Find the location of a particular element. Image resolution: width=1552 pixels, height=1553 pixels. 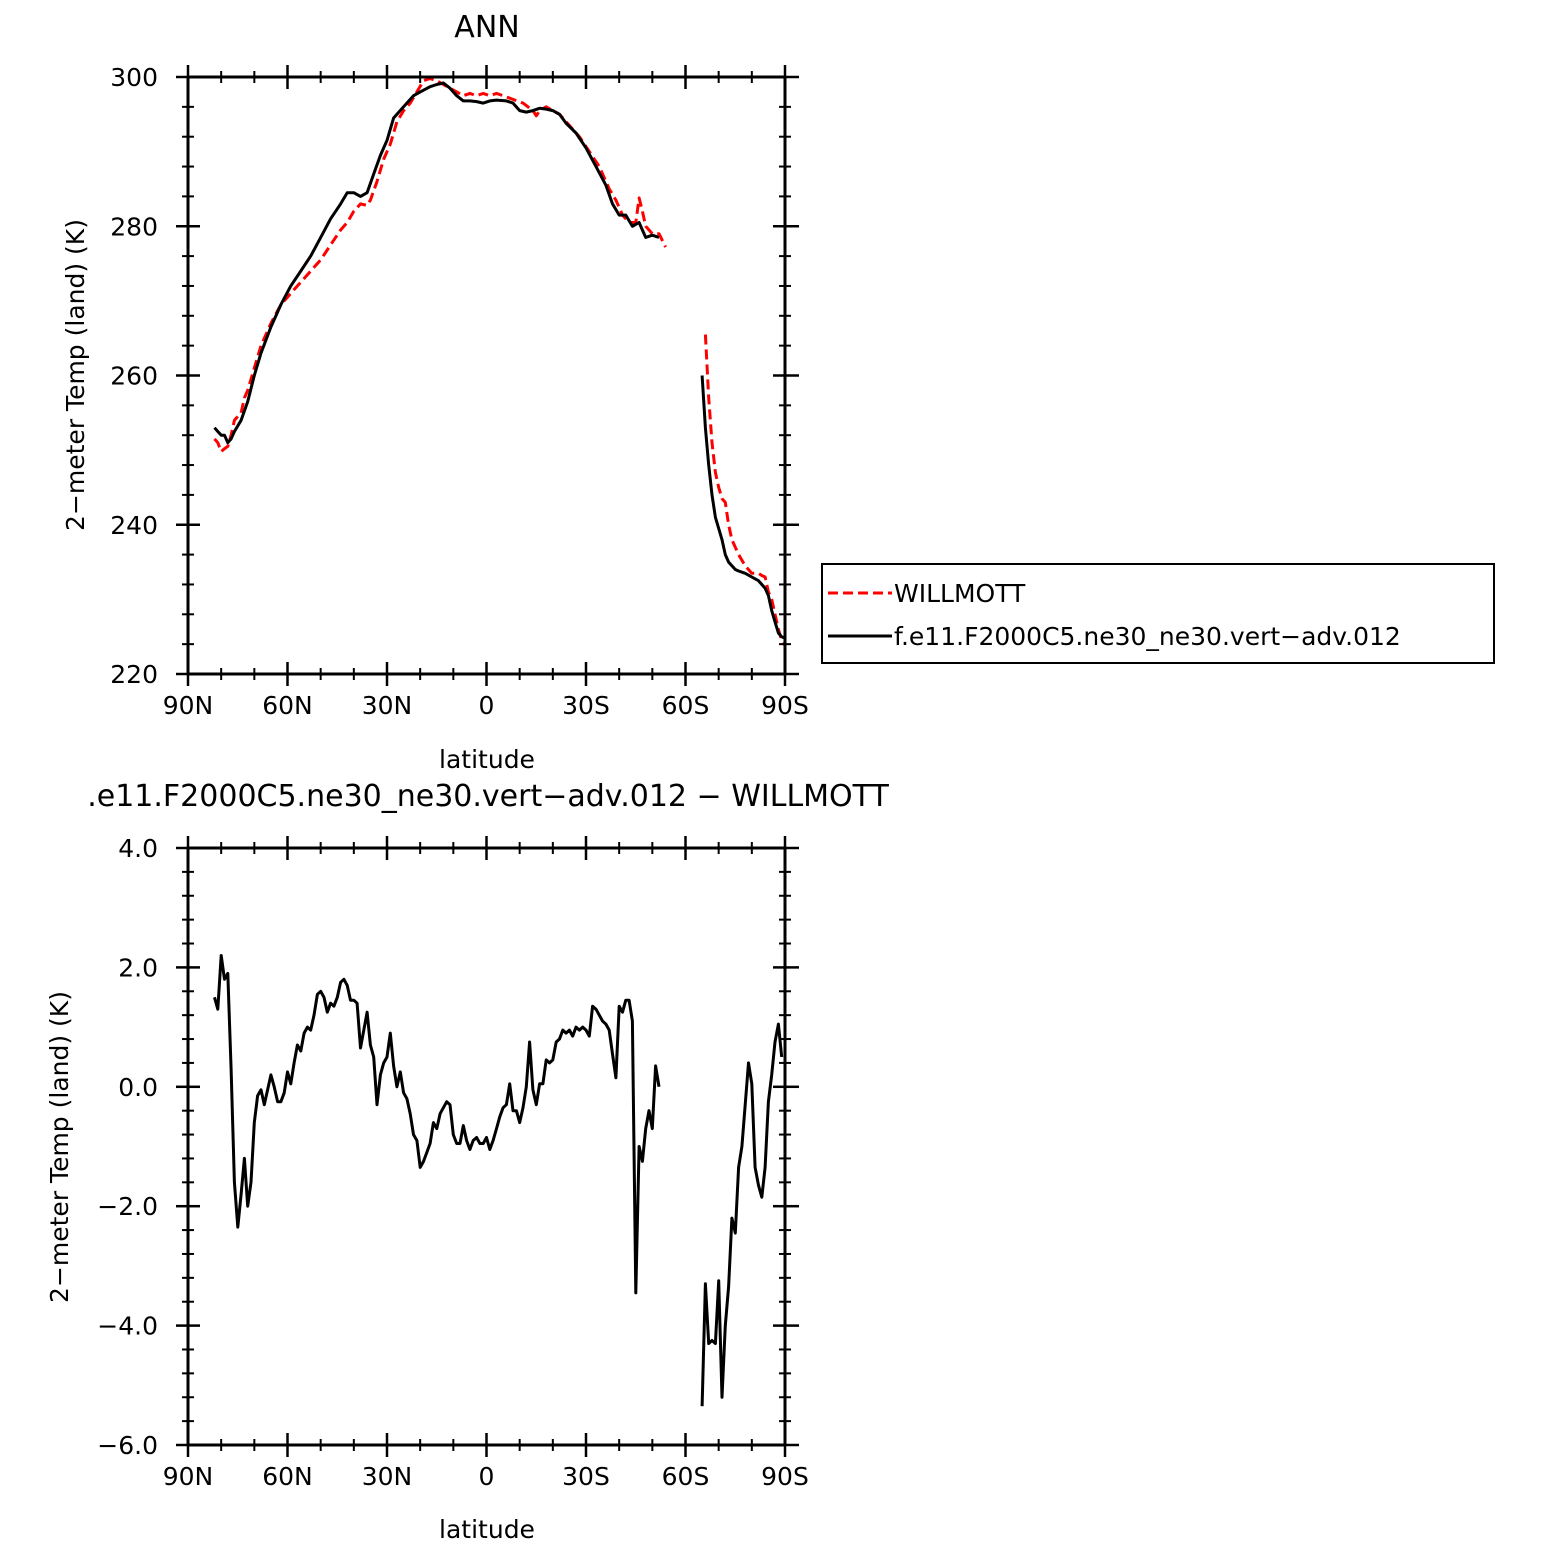

bottom-y-tick-label-3: −2.0 is located at coordinates (127, 1206).